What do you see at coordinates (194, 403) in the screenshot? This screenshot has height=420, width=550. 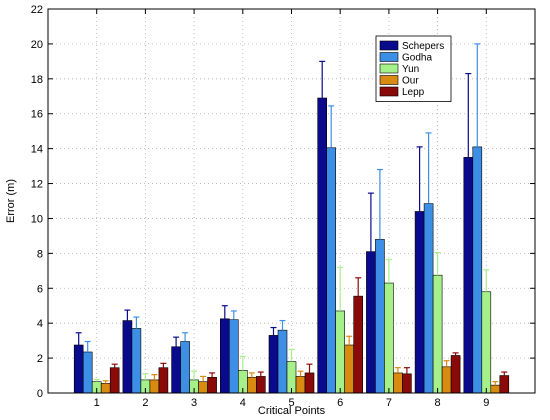 I see `x-tick-label: 3` at bounding box center [194, 403].